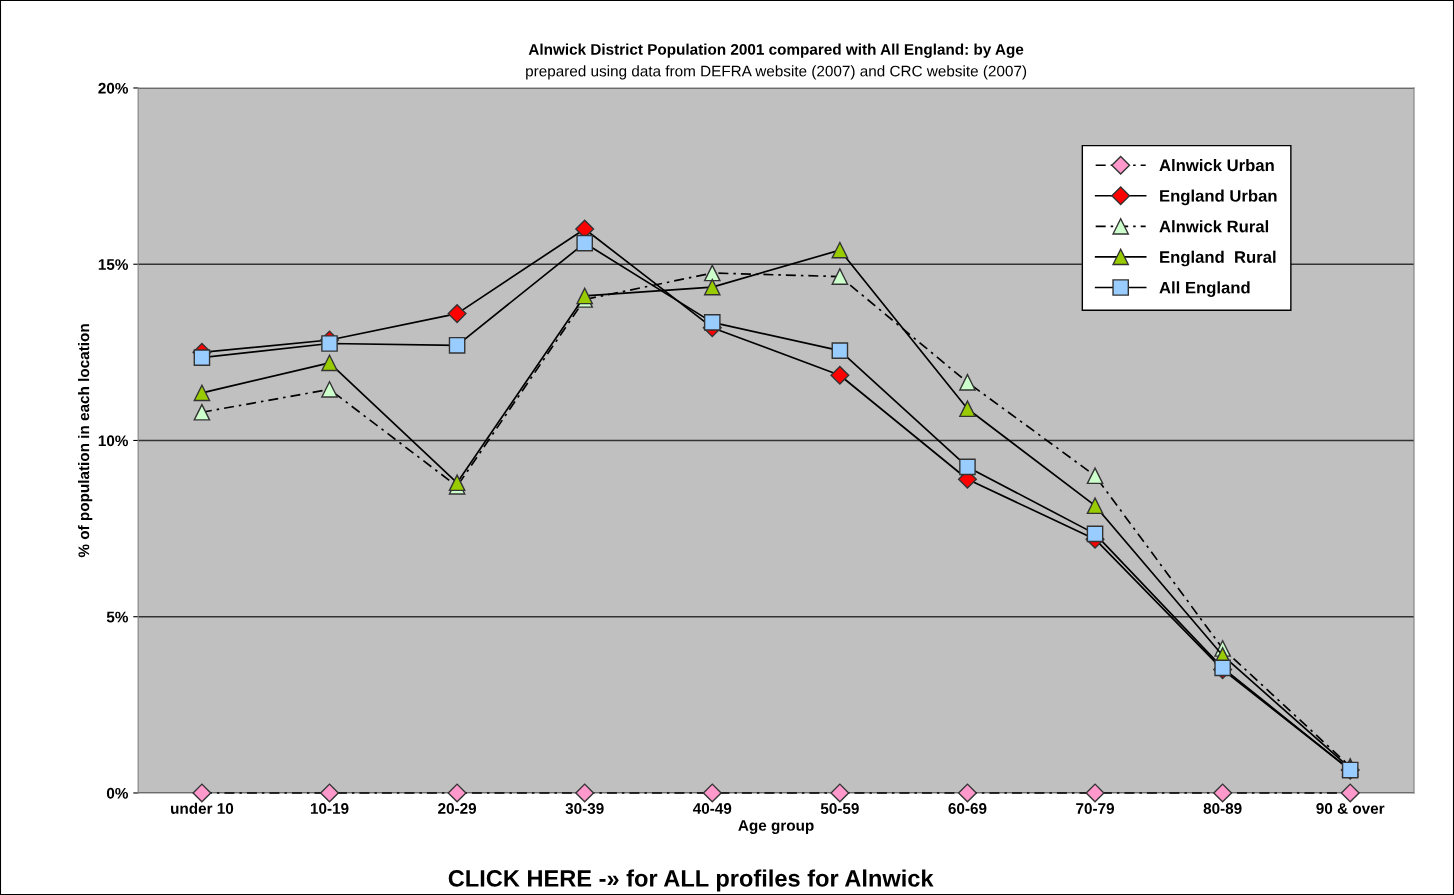 The width and height of the screenshot is (1454, 895). What do you see at coordinates (1218, 258) in the screenshot?
I see `legend-label: England Rural` at bounding box center [1218, 258].